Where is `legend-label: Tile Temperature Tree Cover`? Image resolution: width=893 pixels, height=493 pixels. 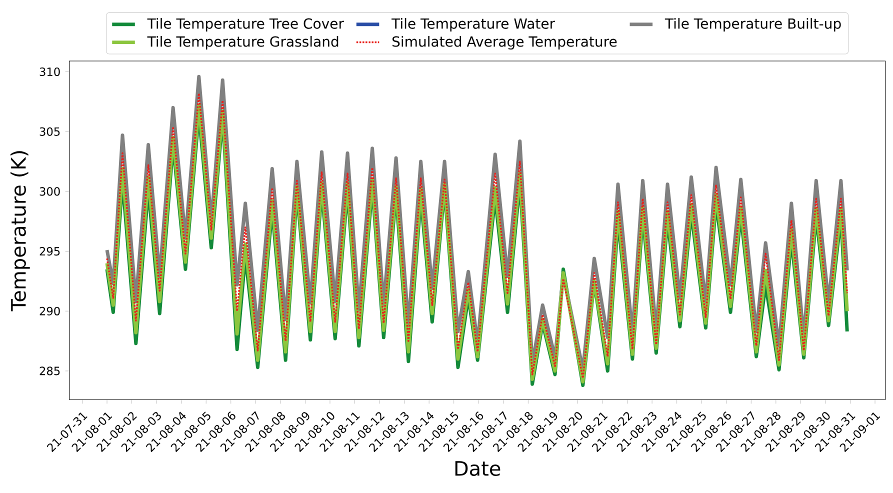
legend-label: Tile Temperature Tree Cover is located at coordinates (245, 25).